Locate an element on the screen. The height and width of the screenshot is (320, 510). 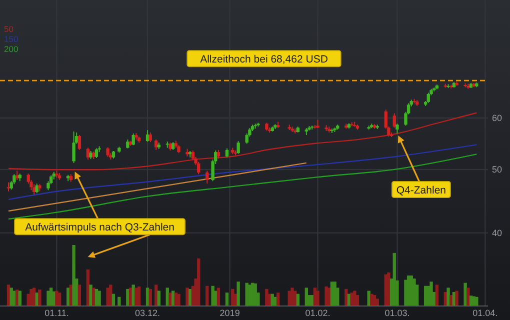
x-tick-label: 01.02. is located at coordinates (317, 313).